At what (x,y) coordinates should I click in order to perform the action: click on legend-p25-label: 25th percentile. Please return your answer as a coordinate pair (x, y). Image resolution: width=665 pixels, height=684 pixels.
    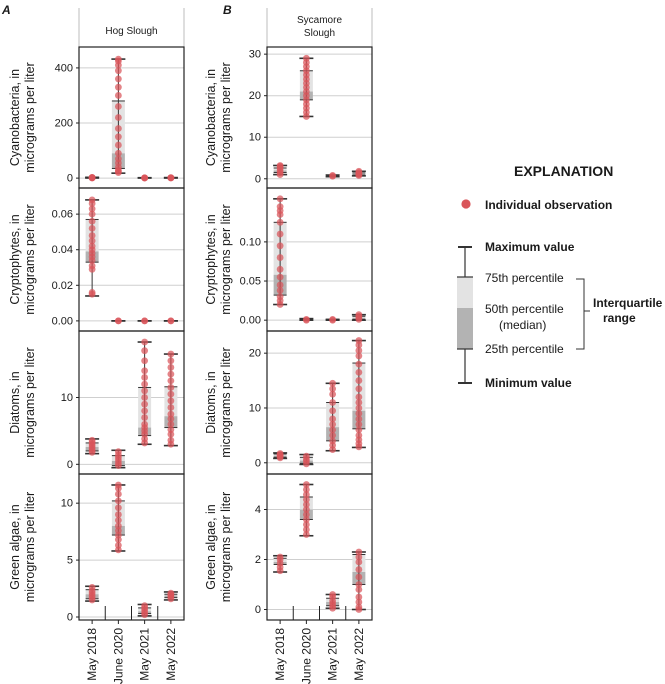
    Looking at the image, I should click on (524, 349).